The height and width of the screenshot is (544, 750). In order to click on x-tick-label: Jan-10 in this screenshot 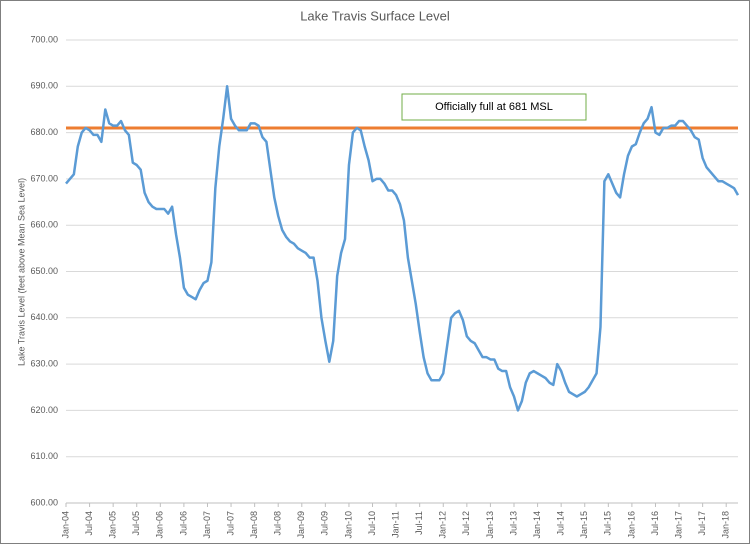, I will do `click(348, 525)`.